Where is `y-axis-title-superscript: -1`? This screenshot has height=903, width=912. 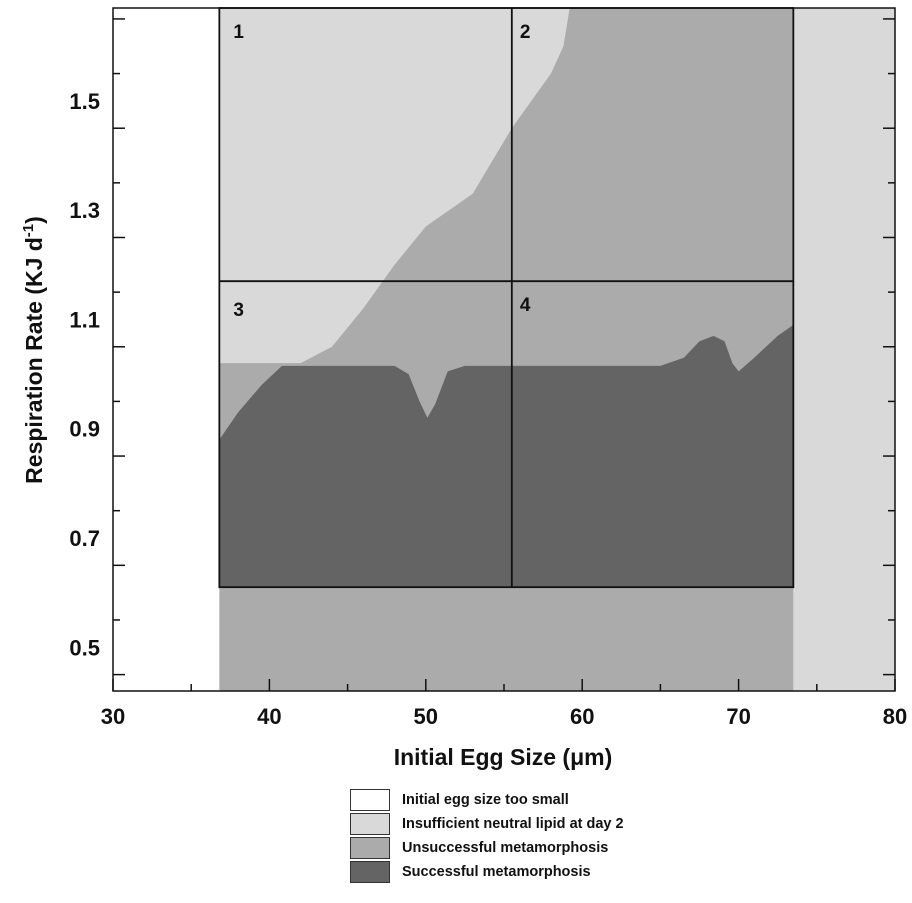 y-axis-title-superscript: -1 is located at coordinates (28, 230).